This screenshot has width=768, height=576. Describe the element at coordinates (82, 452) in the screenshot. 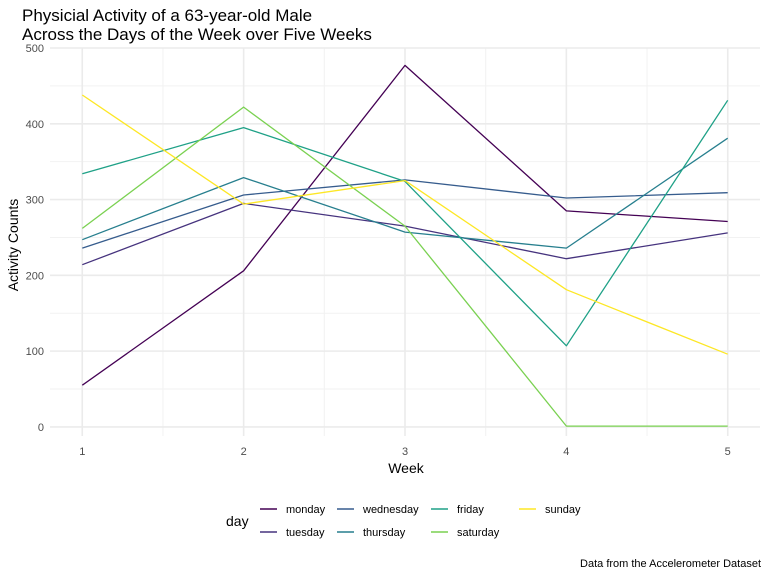

I see `x-tick-label: 1` at that location.